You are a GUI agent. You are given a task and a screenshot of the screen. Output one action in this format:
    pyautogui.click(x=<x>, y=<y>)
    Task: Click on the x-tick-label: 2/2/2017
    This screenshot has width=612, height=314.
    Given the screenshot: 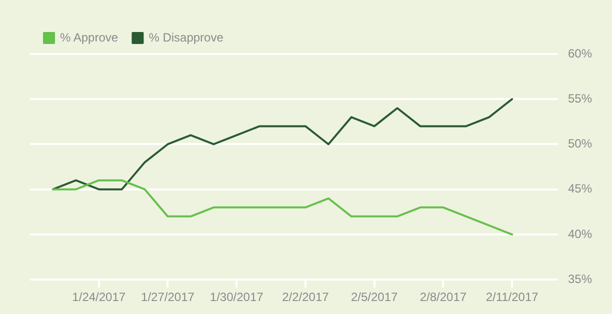 What is the action you would take?
    pyautogui.click(x=306, y=297)
    